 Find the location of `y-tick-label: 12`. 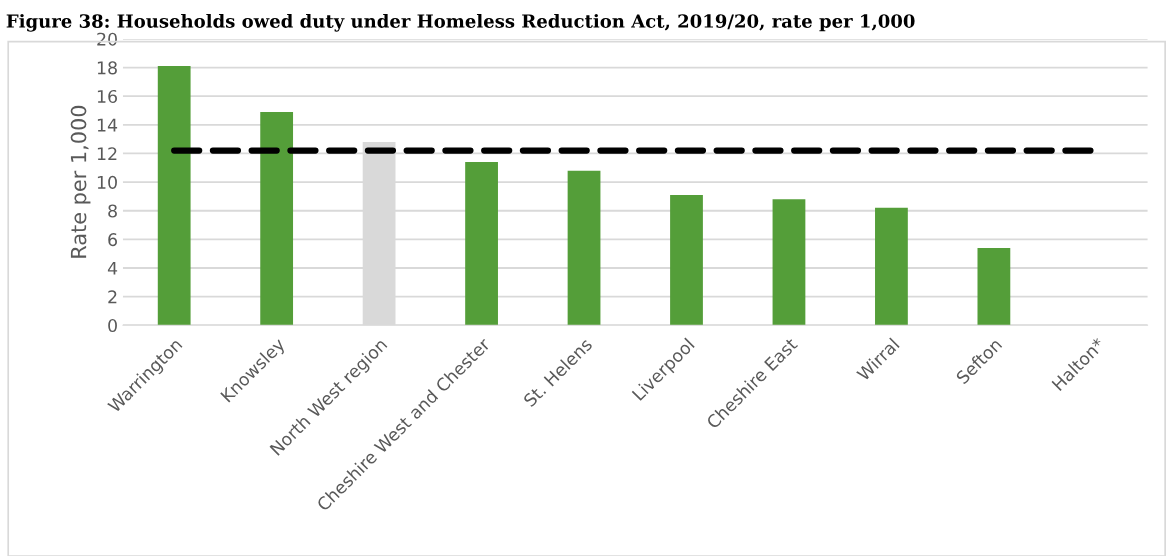

y-tick-label: 12 is located at coordinates (107, 154).